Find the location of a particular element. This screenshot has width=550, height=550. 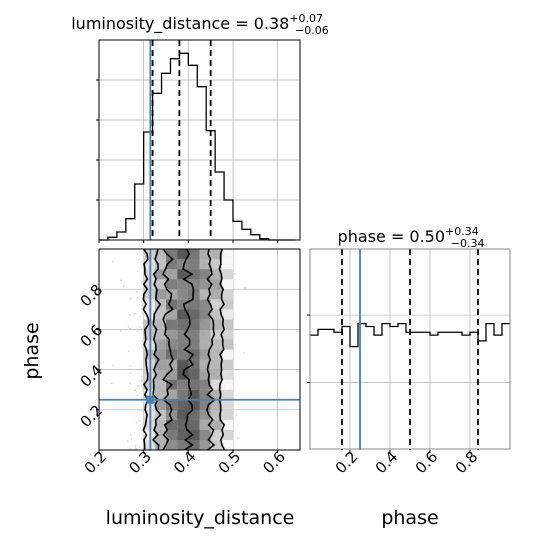

title-luminosity-distance: luminosity_distance = 0.38+0.07 −0.06 is located at coordinates (200, 24).